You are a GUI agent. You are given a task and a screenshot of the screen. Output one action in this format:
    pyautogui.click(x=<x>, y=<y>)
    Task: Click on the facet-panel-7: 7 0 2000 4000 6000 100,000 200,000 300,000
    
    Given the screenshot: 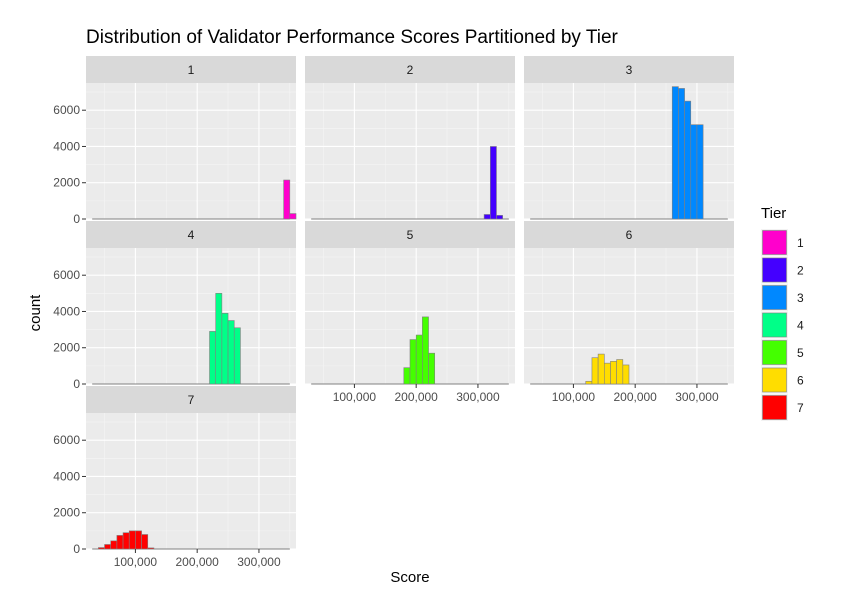 What is the action you would take?
    pyautogui.click(x=174, y=477)
    